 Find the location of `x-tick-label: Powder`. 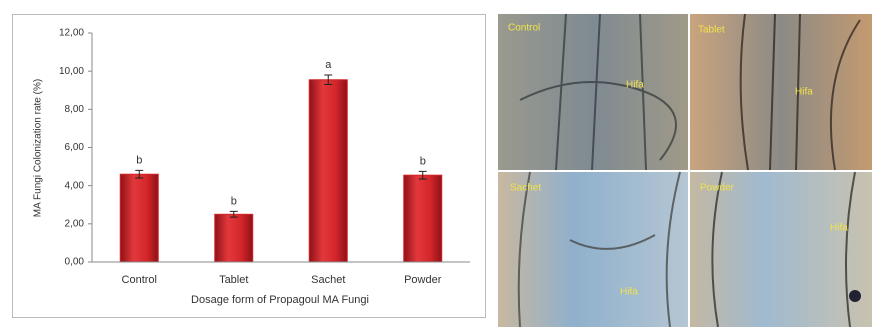

x-tick-label: Powder is located at coordinates (423, 280).